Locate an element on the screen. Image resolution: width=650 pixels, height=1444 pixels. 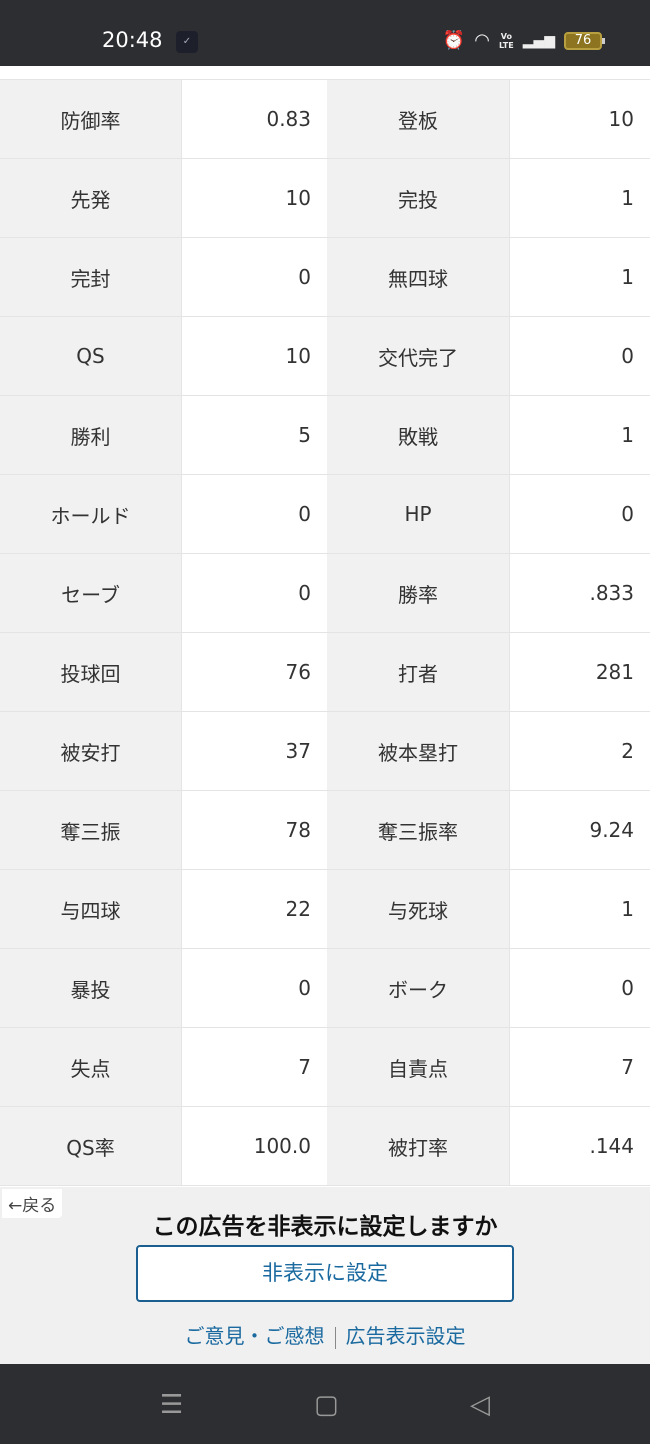
navigation-bar: ☰ ▢ ◁ is located at coordinates (325, 1404).